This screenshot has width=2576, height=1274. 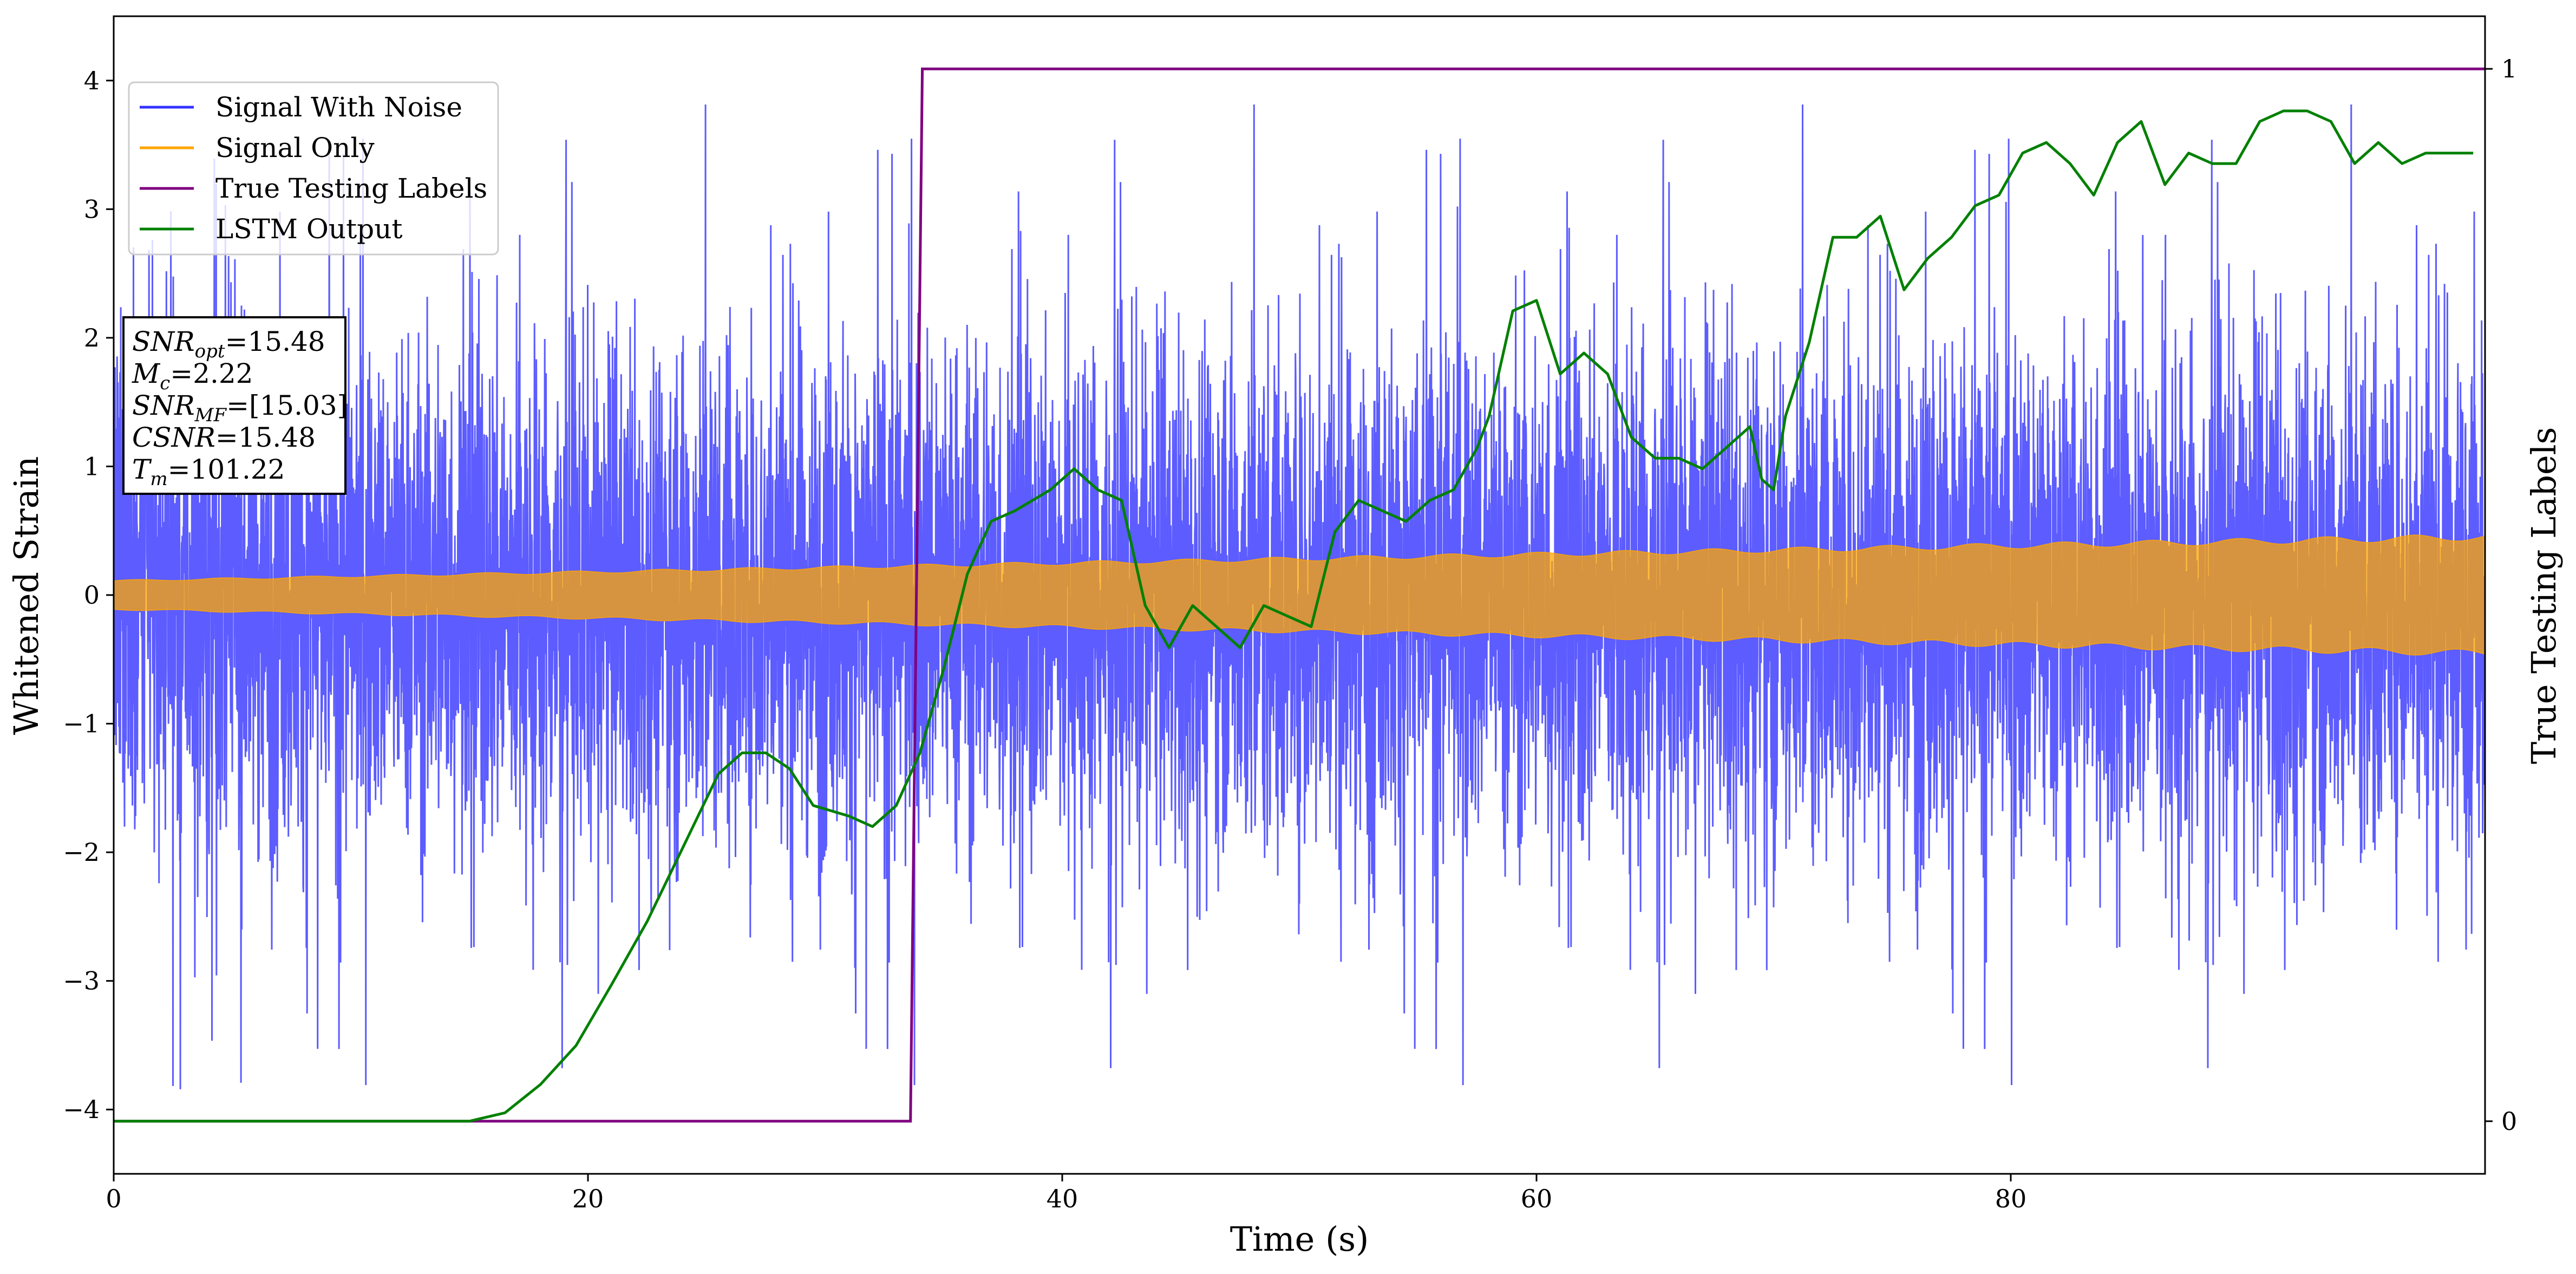 What do you see at coordinates (2509, 68) in the screenshot?
I see `y2-tick-label: 1` at bounding box center [2509, 68].